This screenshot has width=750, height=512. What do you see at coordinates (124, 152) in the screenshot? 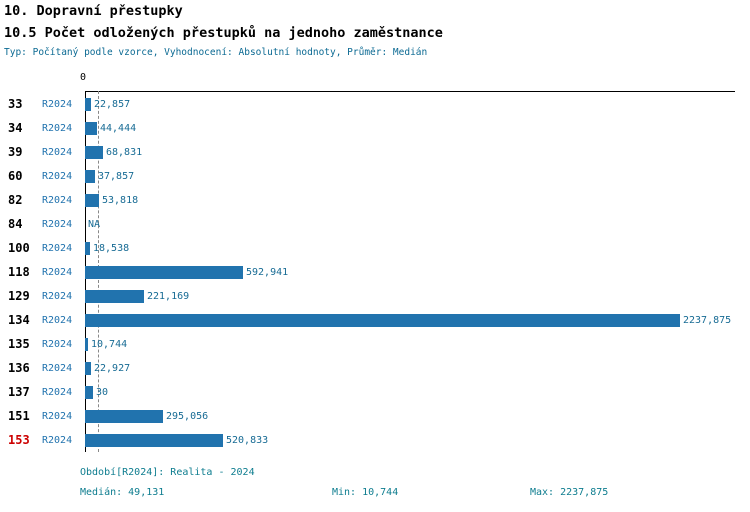
I see `bar-value-label: 68,831` at bounding box center [124, 152].